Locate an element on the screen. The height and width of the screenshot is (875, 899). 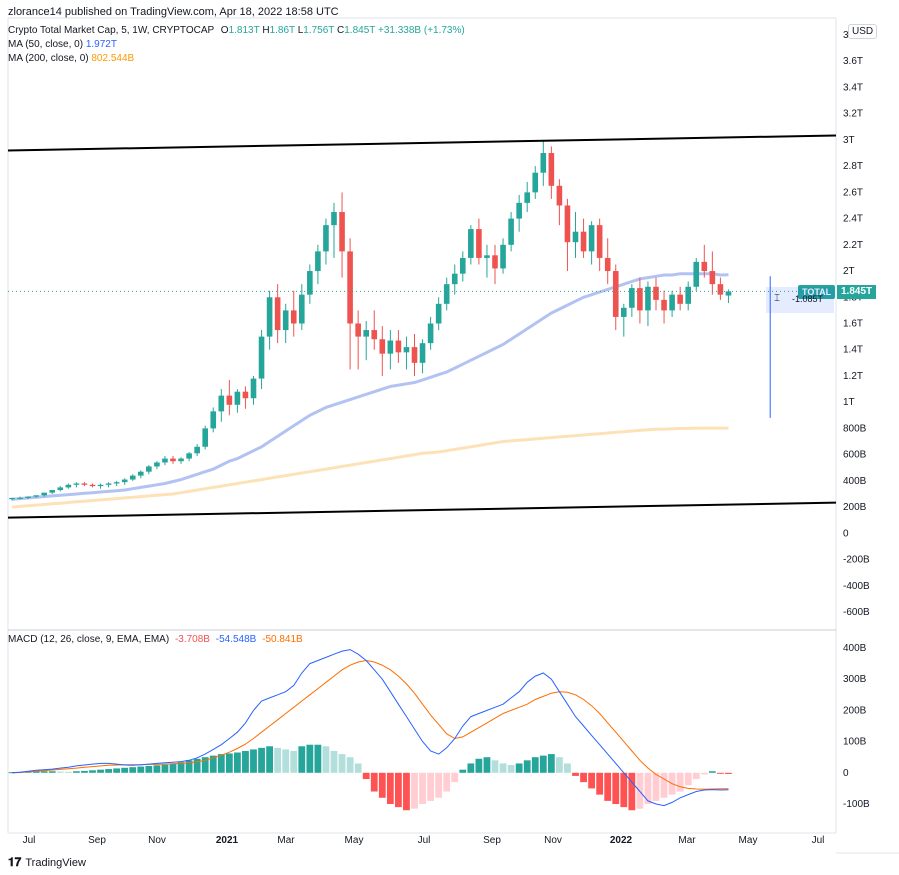
total-label-badge: TOTAL is located at coordinates (817, 292).